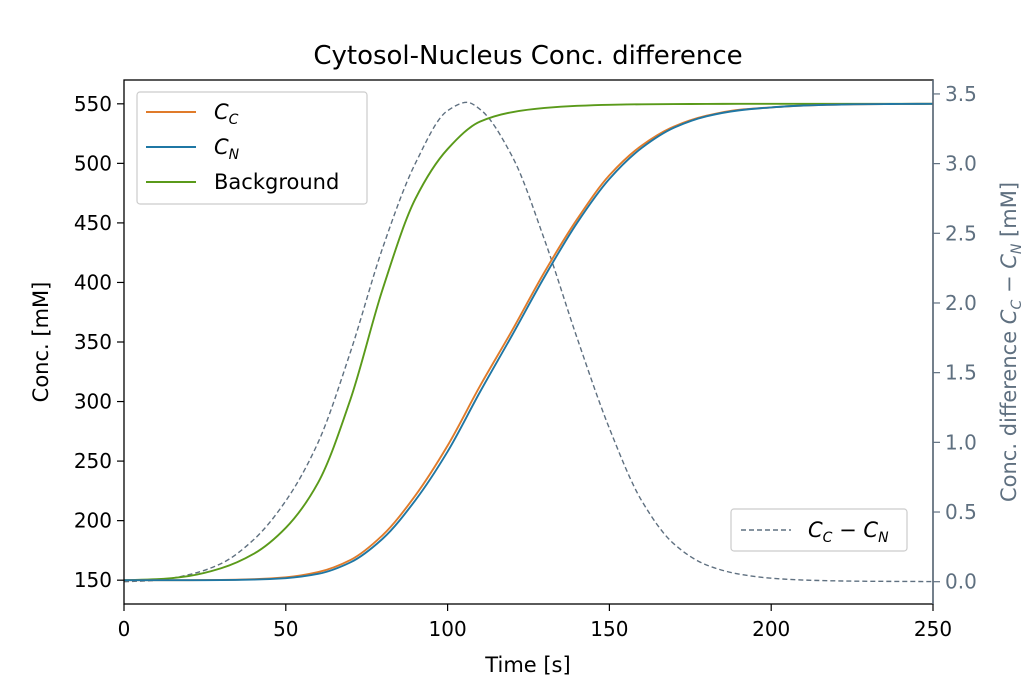 The width and height of the screenshot is (1025, 699). What do you see at coordinates (961, 303) in the screenshot?
I see `y2-tick-label: 2.0` at bounding box center [961, 303].